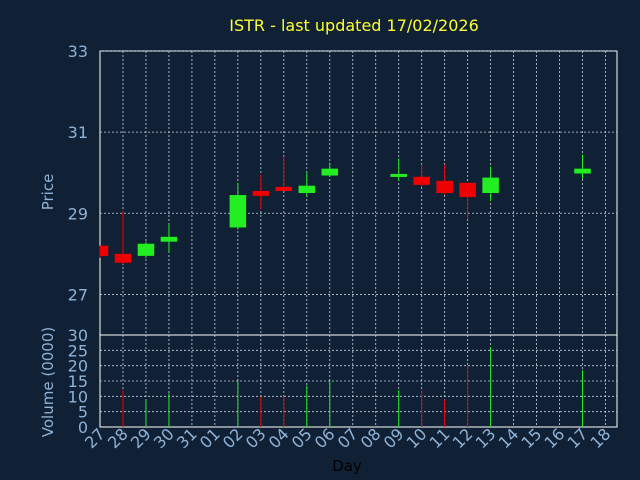 Image resolution: width=640 pixels, height=480 pixels. What do you see at coordinates (83, 427) in the screenshot?
I see `volume-tick-label: 0` at bounding box center [83, 427].